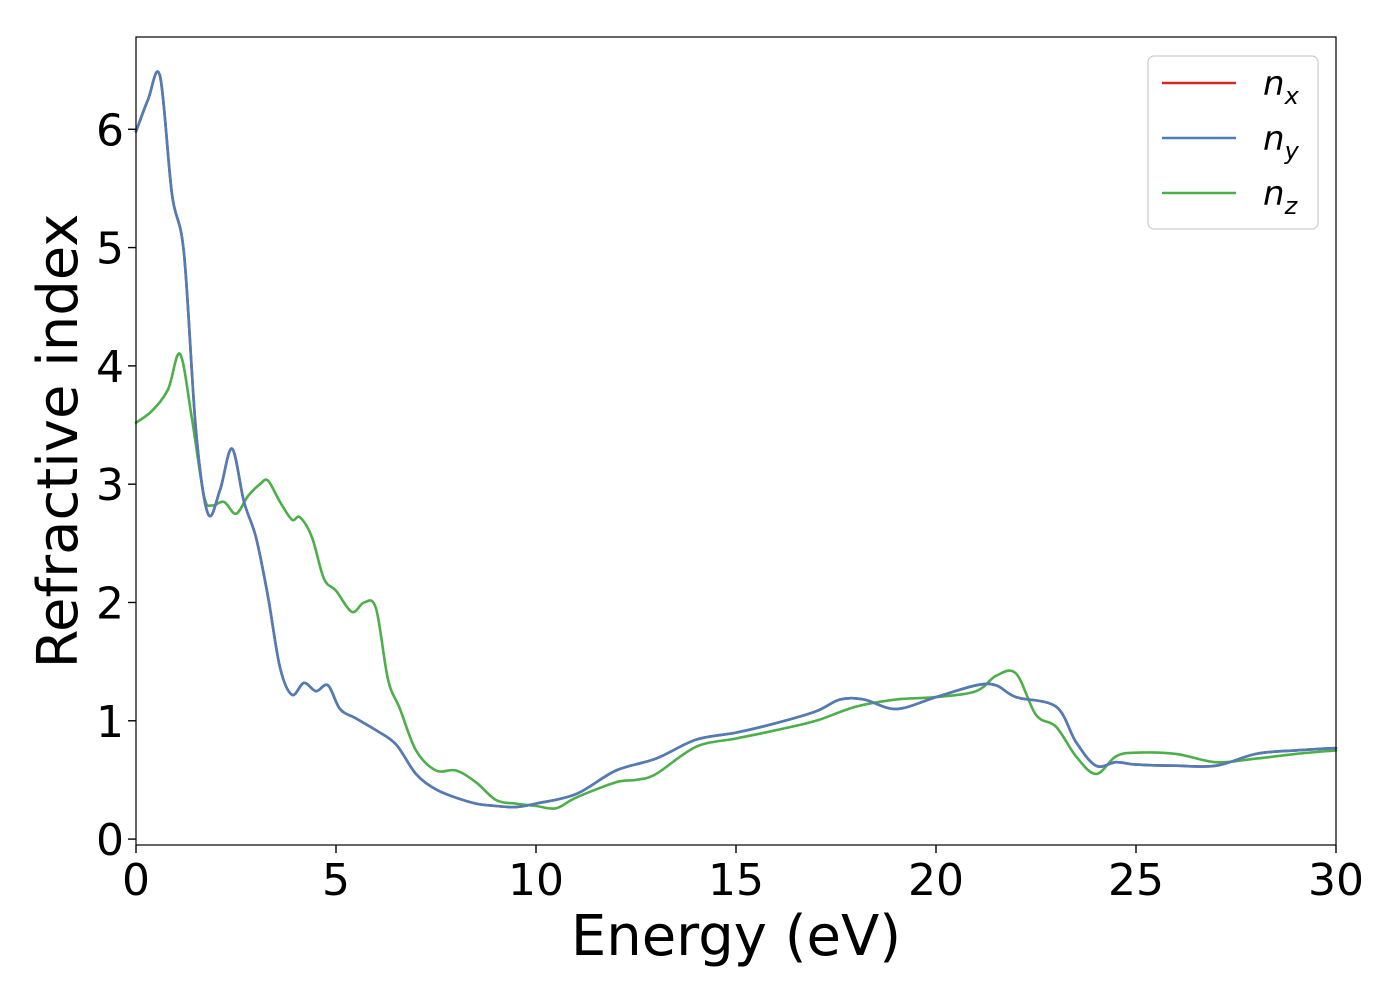 This screenshot has width=1400, height=1000. What do you see at coordinates (536, 880) in the screenshot?
I see `x-tick-label: 10` at bounding box center [536, 880].